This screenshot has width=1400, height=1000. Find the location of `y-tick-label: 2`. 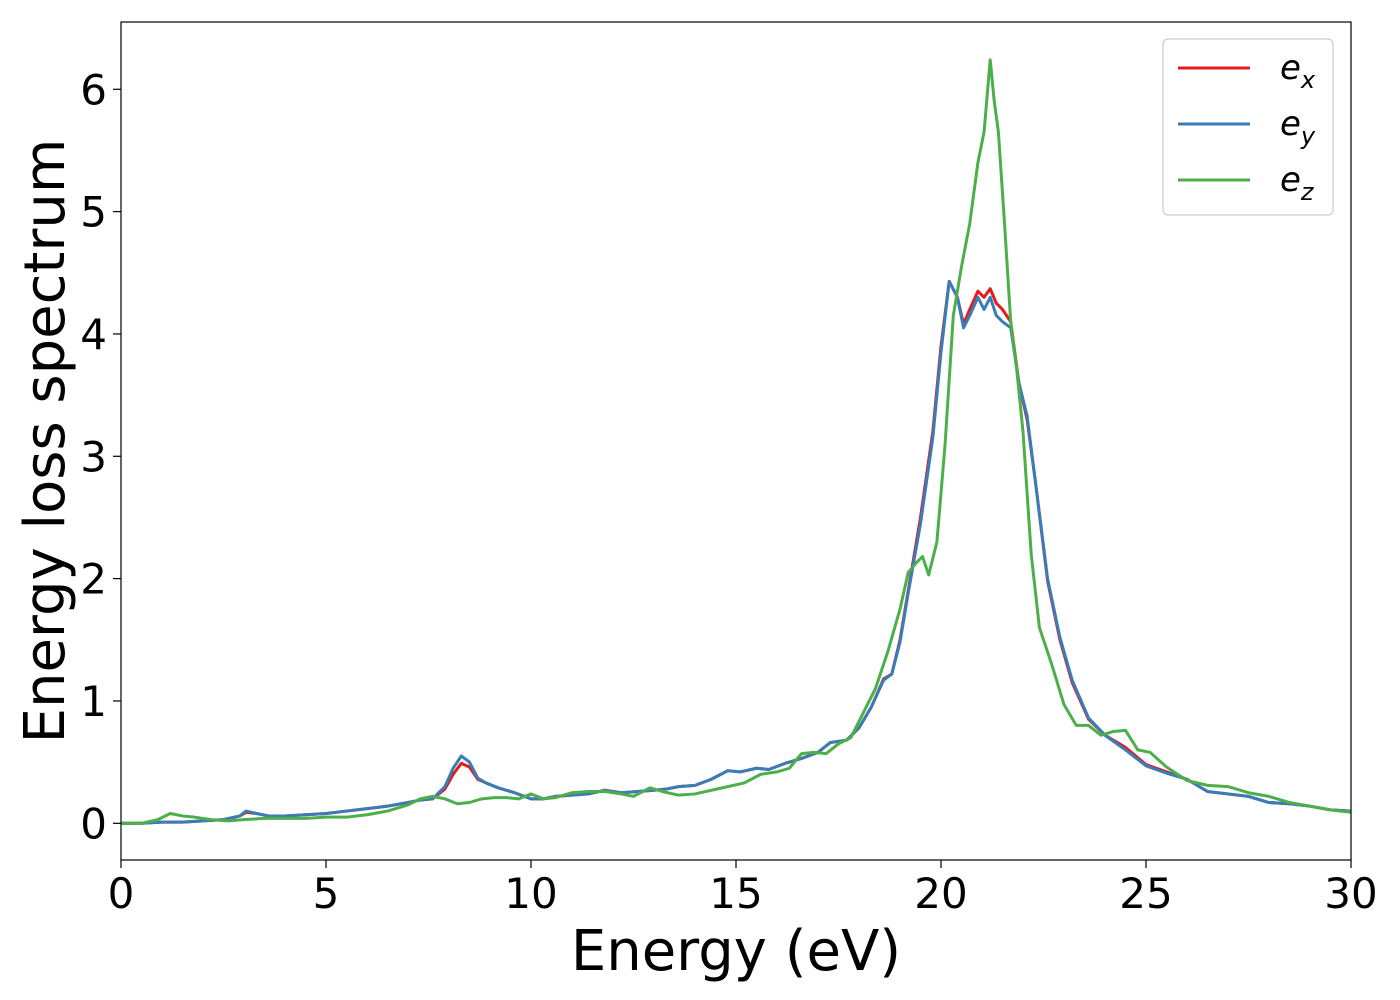

y-tick-label: 2 is located at coordinates (93, 579).